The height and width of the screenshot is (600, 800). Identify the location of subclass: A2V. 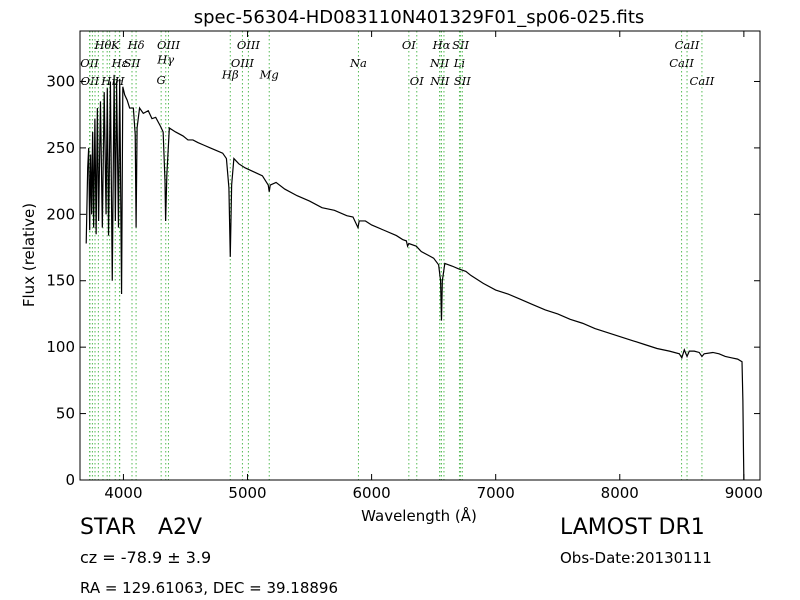
(180, 527).